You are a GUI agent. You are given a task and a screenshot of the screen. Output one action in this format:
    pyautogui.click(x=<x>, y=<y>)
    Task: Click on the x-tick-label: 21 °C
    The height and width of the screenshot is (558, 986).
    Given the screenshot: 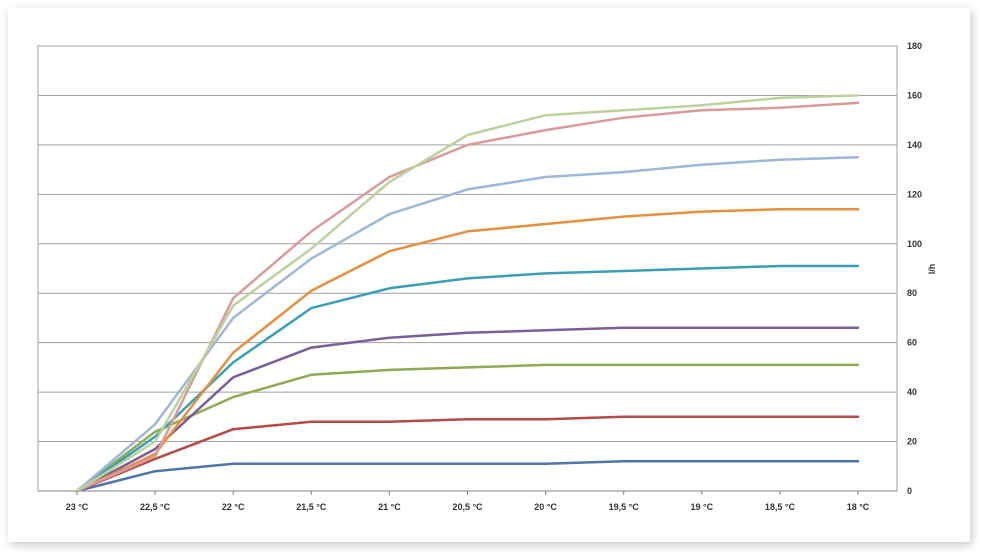 What is the action you would take?
    pyautogui.click(x=389, y=507)
    